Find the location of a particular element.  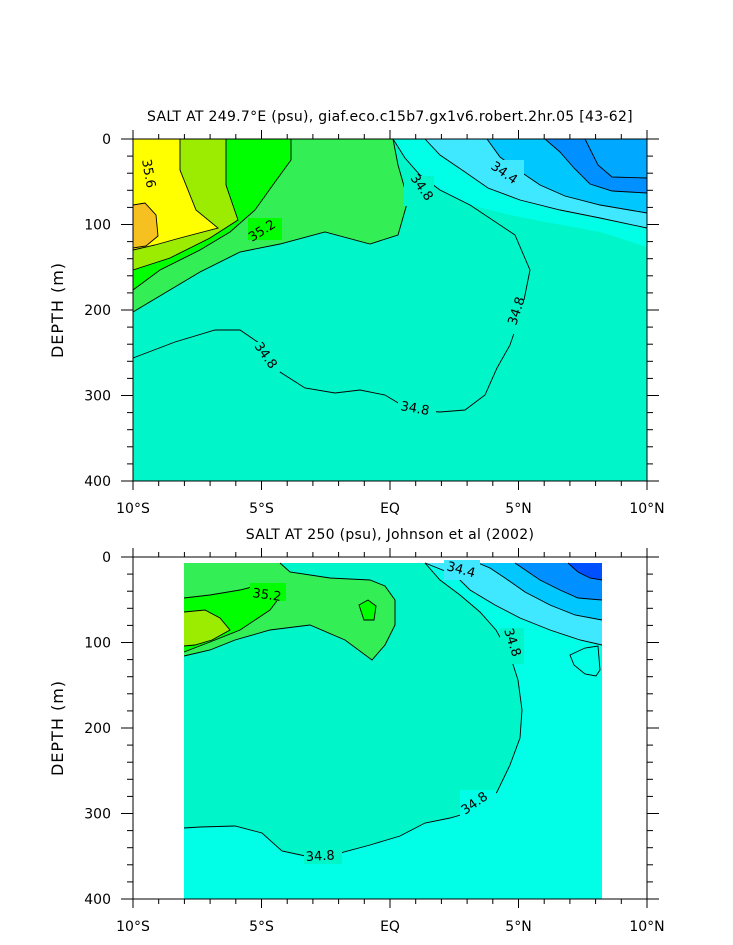

contour-label-35.2: 35.2 is located at coordinates (266, 595).